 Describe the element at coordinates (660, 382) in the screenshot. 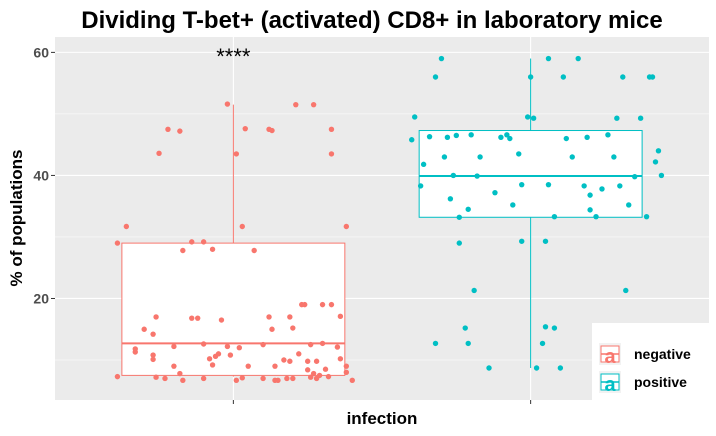

I see `legend-label-positive: positive` at that location.